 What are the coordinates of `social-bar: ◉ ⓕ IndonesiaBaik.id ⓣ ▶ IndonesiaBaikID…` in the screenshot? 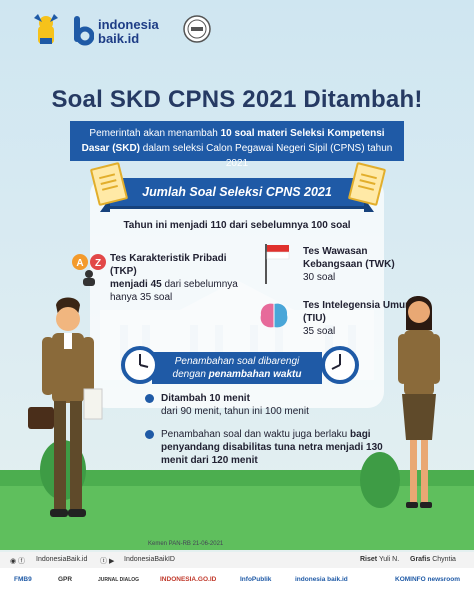 It's located at (237, 560).